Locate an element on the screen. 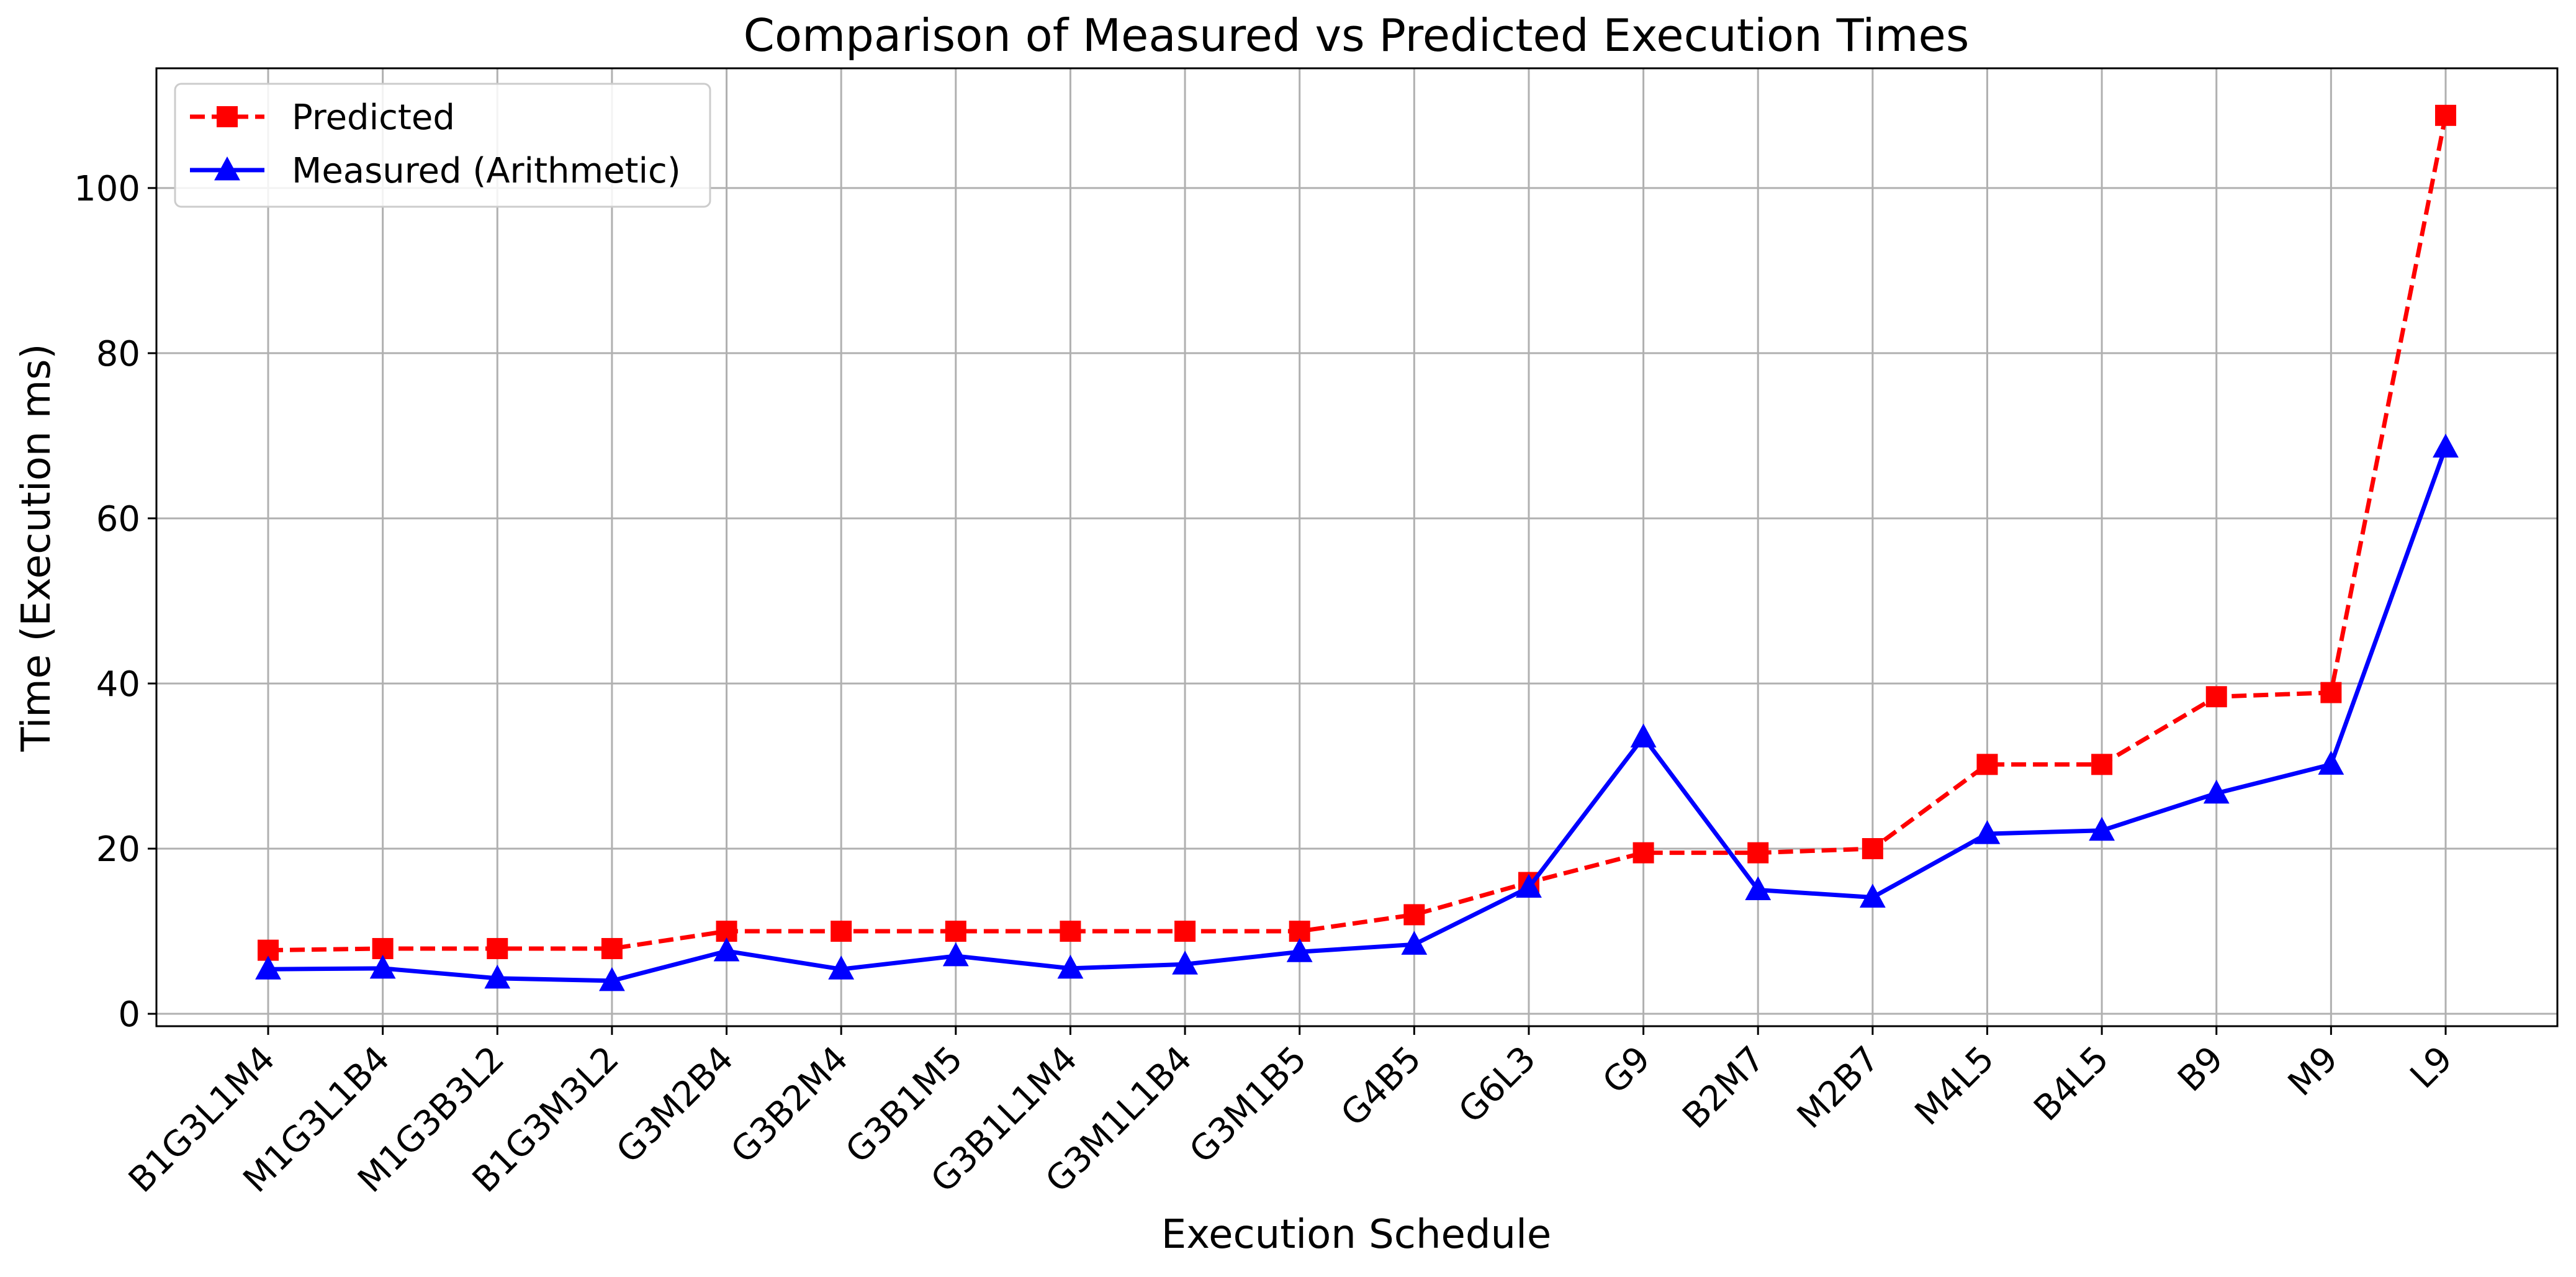 The image size is (2576, 1277). x-tick-label: G9 is located at coordinates (1627, 1070).